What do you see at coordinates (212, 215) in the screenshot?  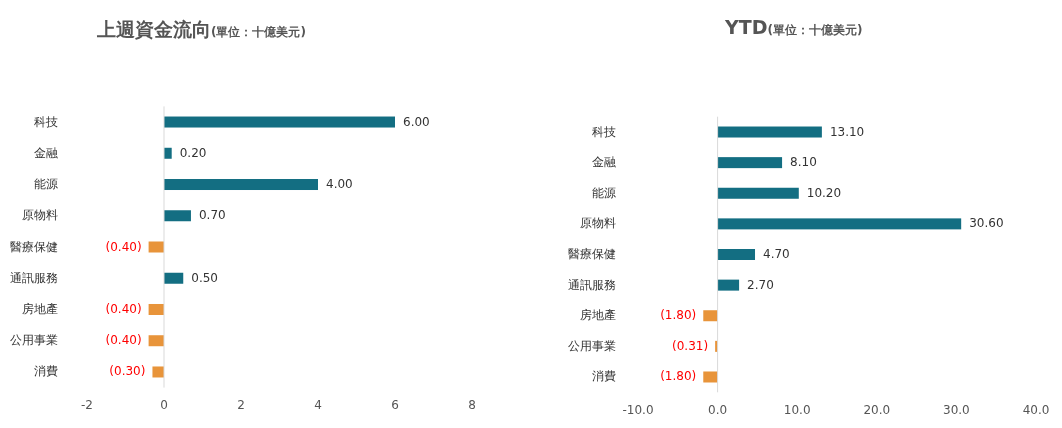 I see `data-label: 0.70` at bounding box center [212, 215].